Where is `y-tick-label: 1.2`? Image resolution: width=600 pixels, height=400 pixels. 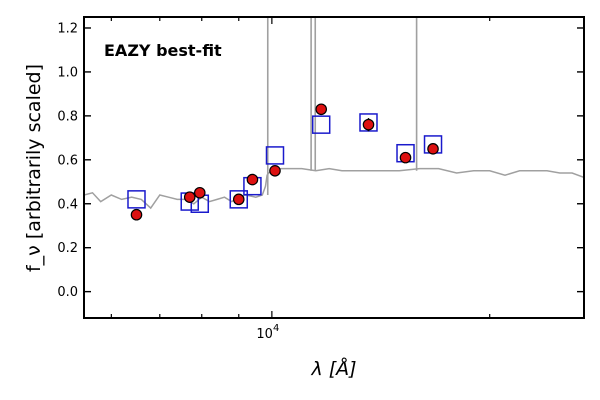
y-tick-label: 1.2 is located at coordinates (67, 28).